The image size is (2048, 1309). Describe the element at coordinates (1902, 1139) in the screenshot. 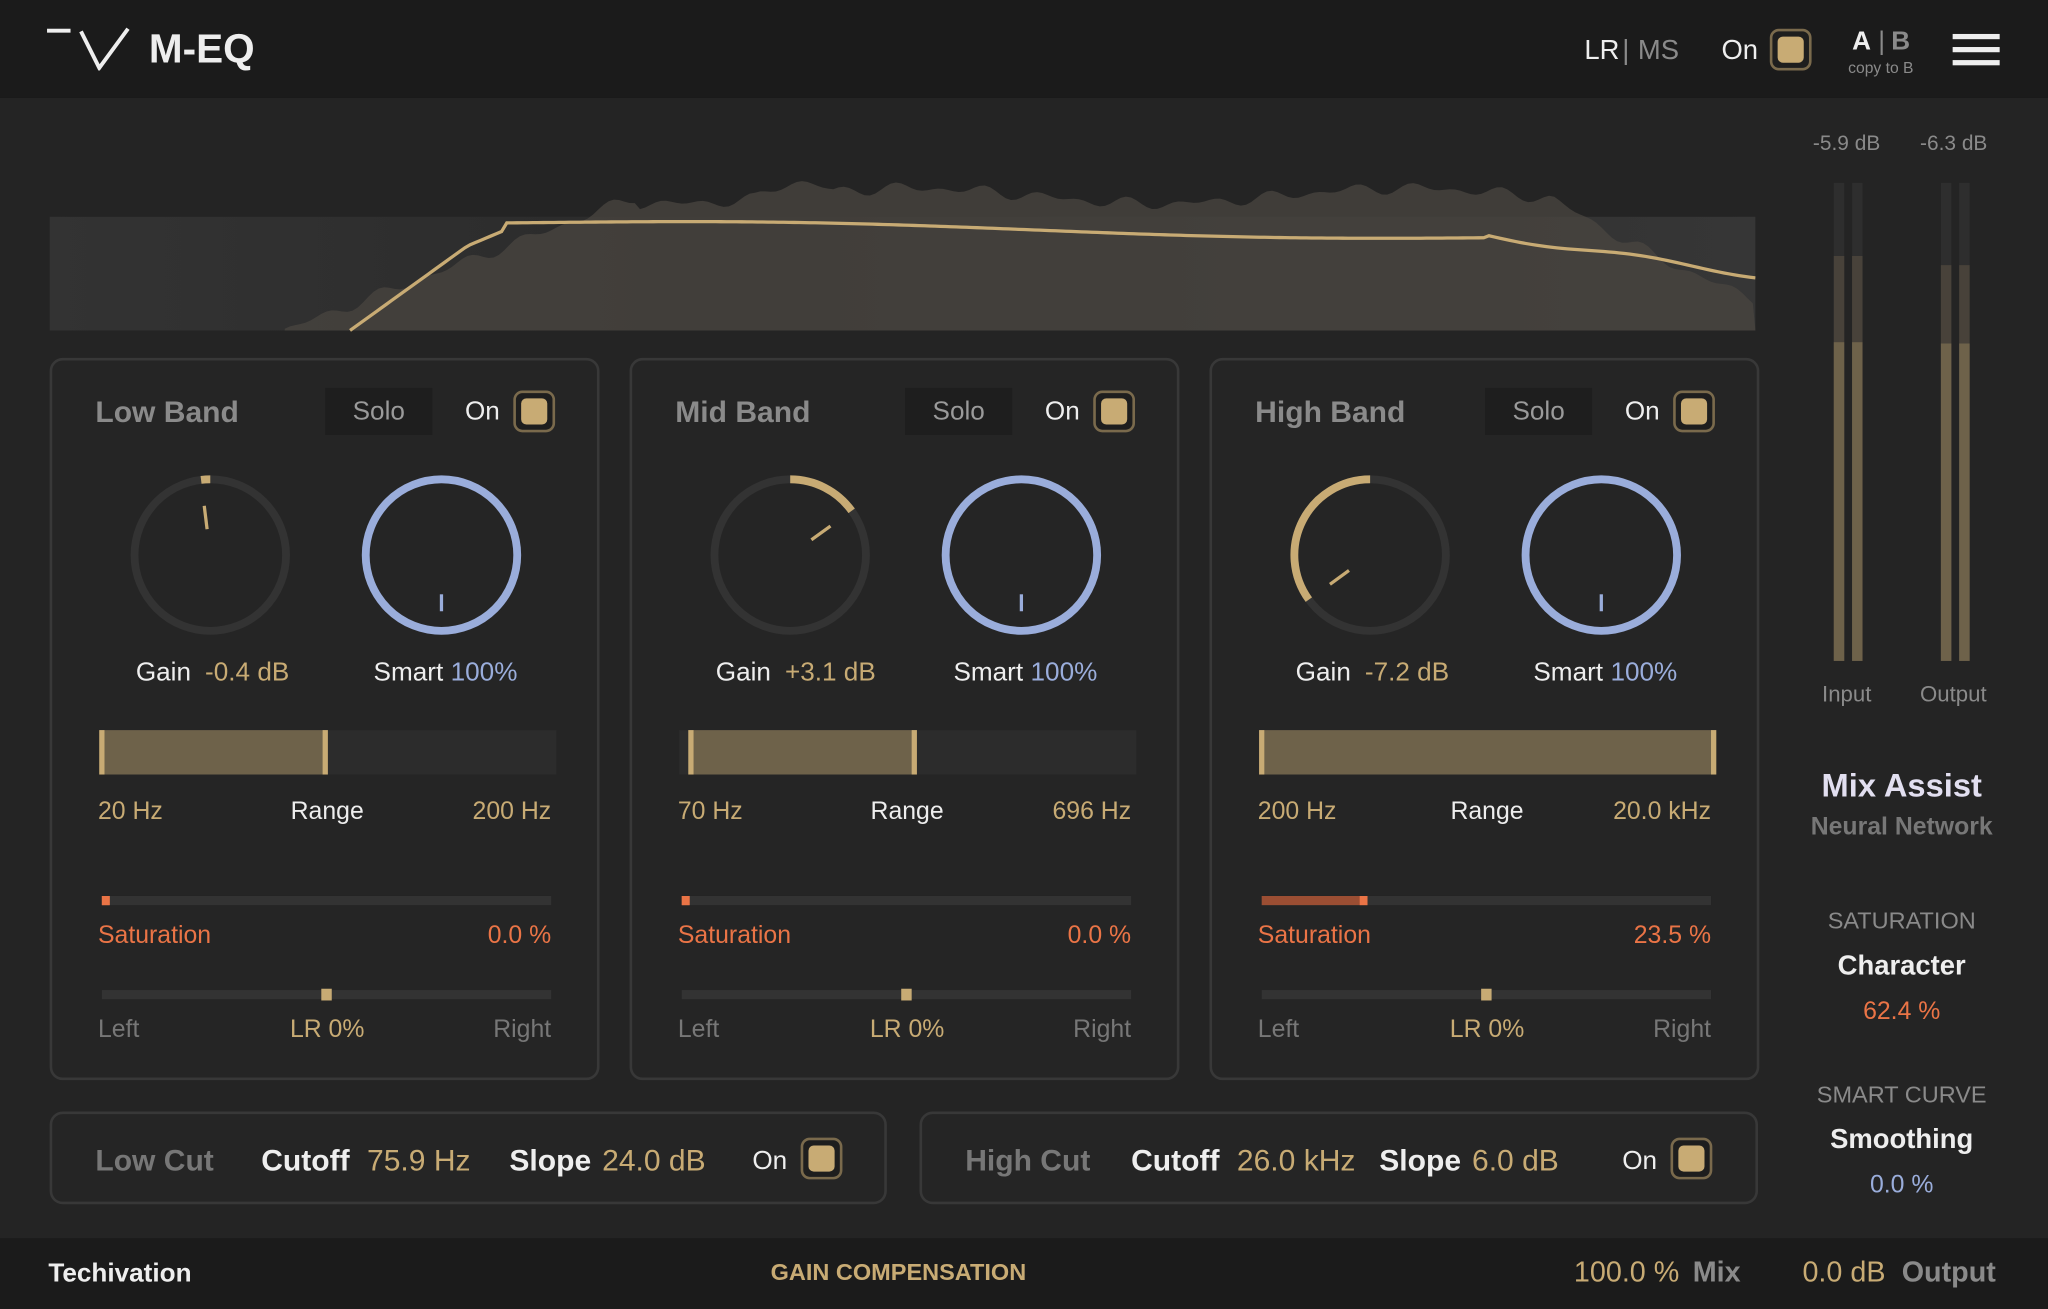

I see `smart-curve-smoothing: Smoothing` at that location.